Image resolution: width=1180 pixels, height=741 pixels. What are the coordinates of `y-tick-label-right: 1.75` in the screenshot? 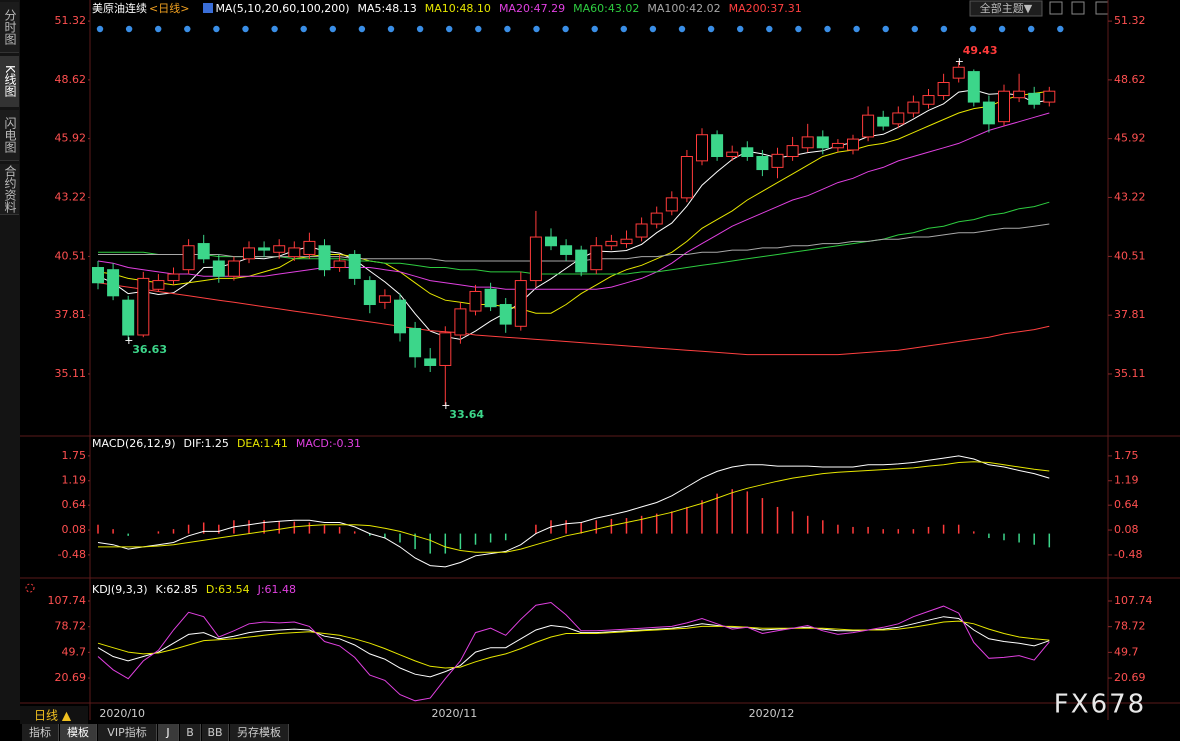 It's located at (1126, 455).